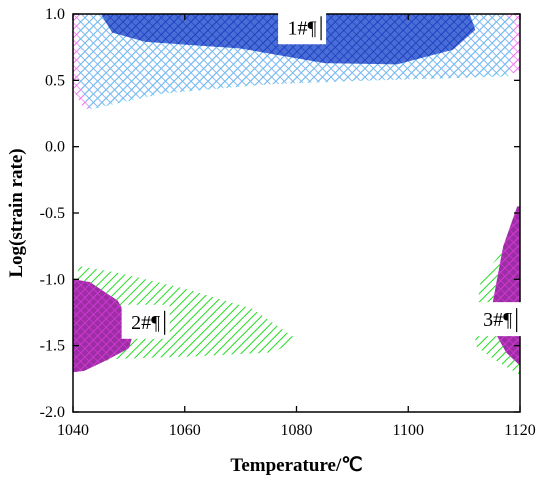 The image size is (550, 483). What do you see at coordinates (55, 147) in the screenshot?
I see `y-tick-label: 0.0` at bounding box center [55, 147].